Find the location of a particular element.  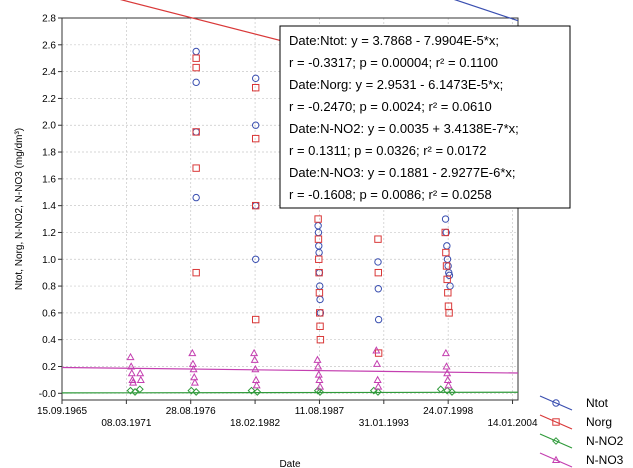

y-axis-label: Ntot, Norg, N-NO2, N-NO3 (mg/dm³) is located at coordinates (19, 209).